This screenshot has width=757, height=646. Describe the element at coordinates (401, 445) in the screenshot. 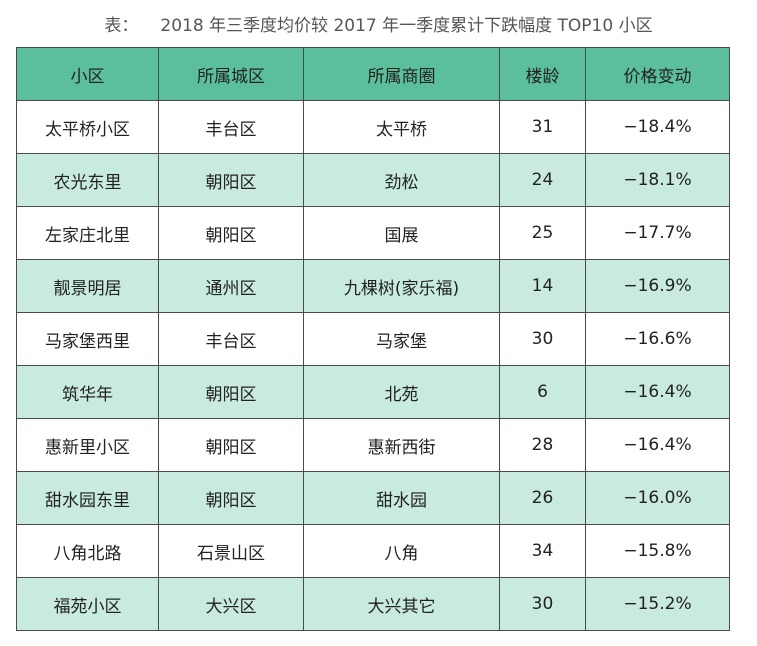

I see `cell-business-area: 惠新西街` at that location.